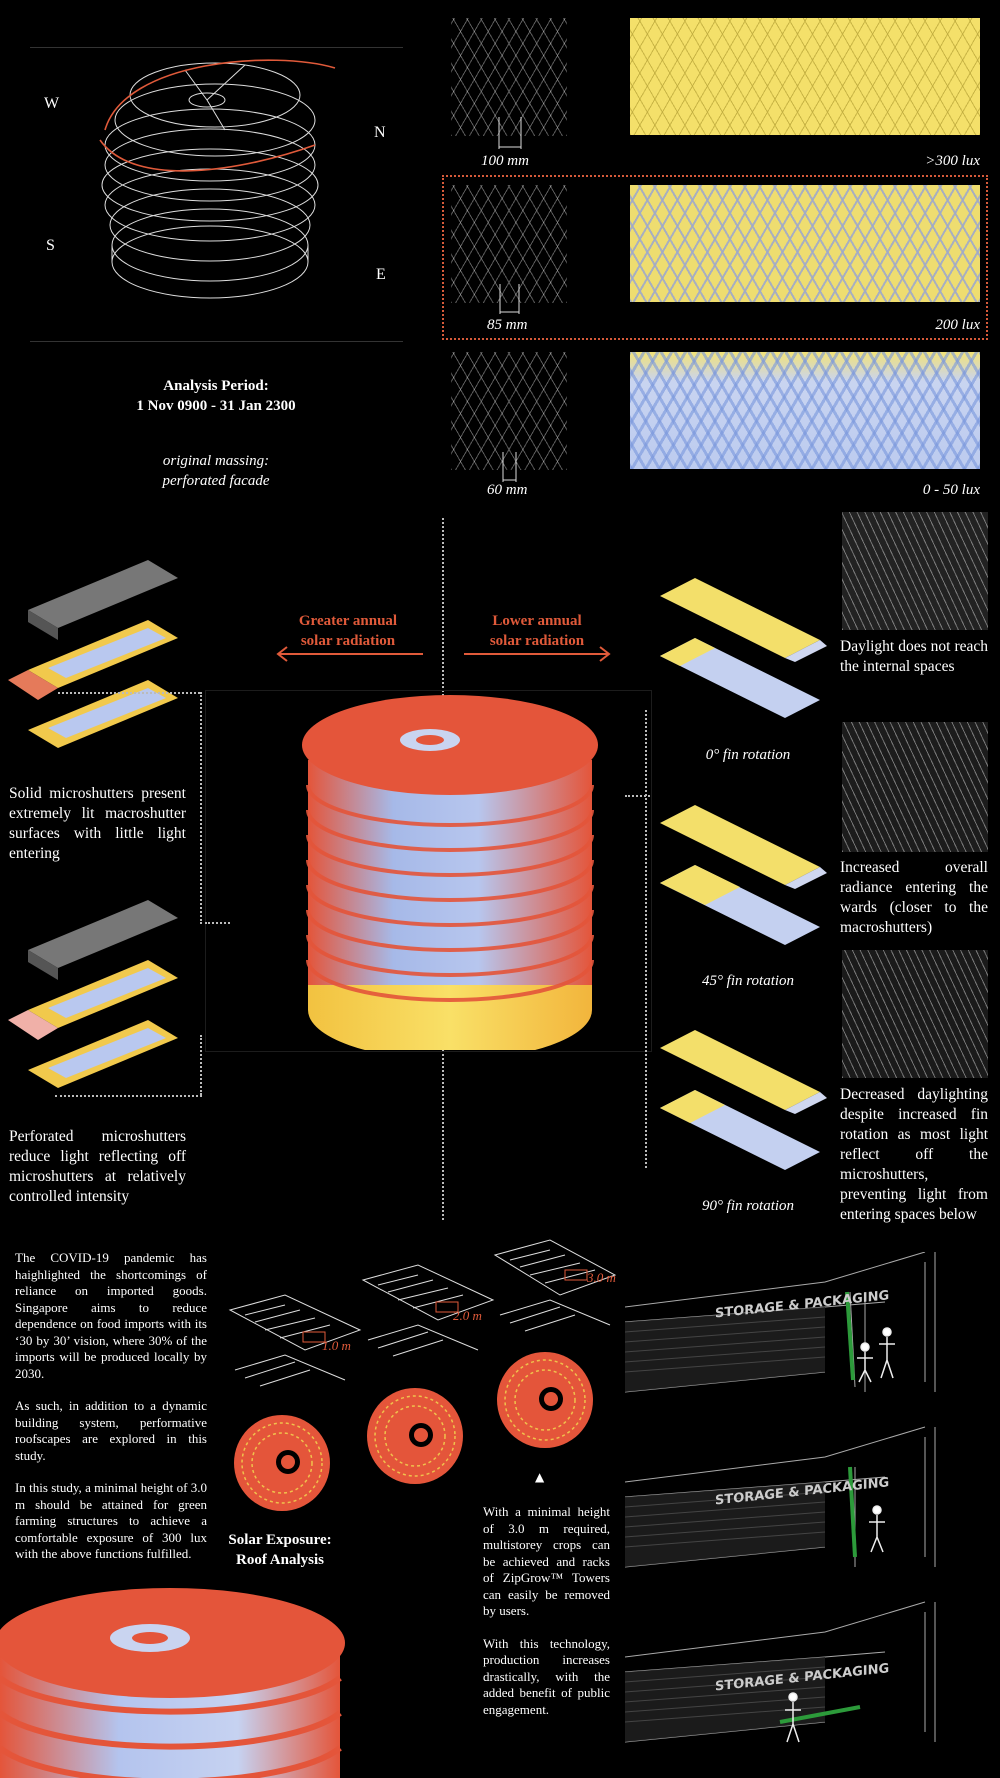  I want to click on perforated-shutter-layers, so click(93, 994).